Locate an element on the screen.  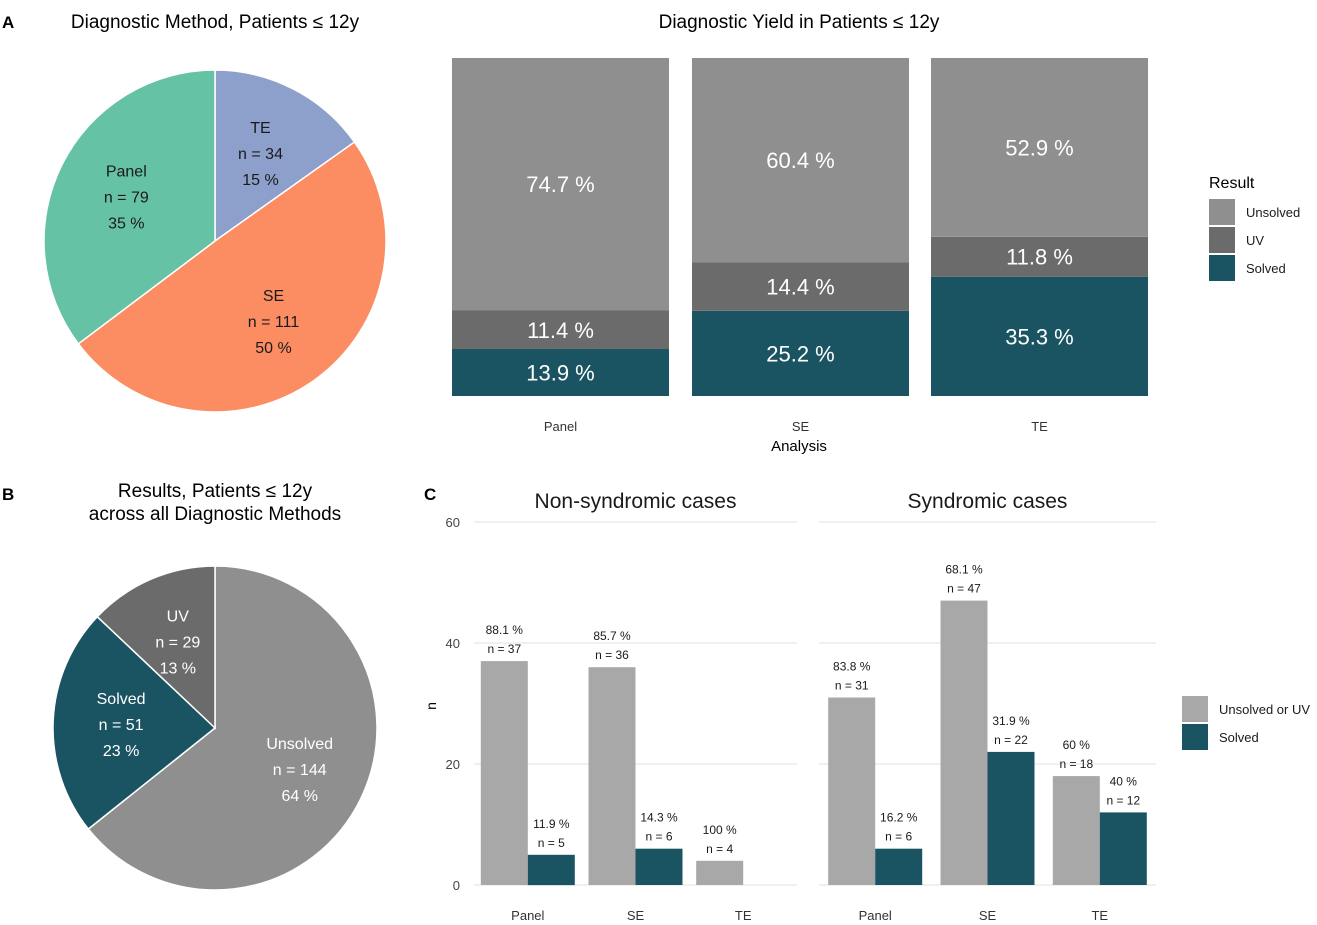
grouped-pct-label-0-te-unsolved-or-uv: 100 % is located at coordinates (720, 830).